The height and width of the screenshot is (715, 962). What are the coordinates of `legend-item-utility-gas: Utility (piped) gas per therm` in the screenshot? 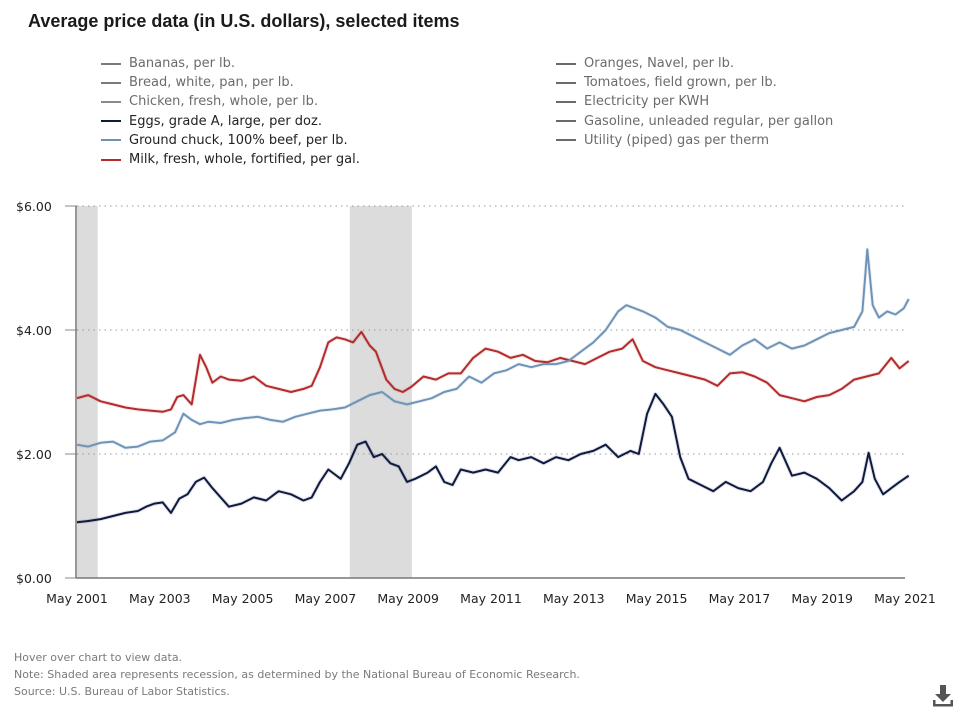 It's located at (694, 140).